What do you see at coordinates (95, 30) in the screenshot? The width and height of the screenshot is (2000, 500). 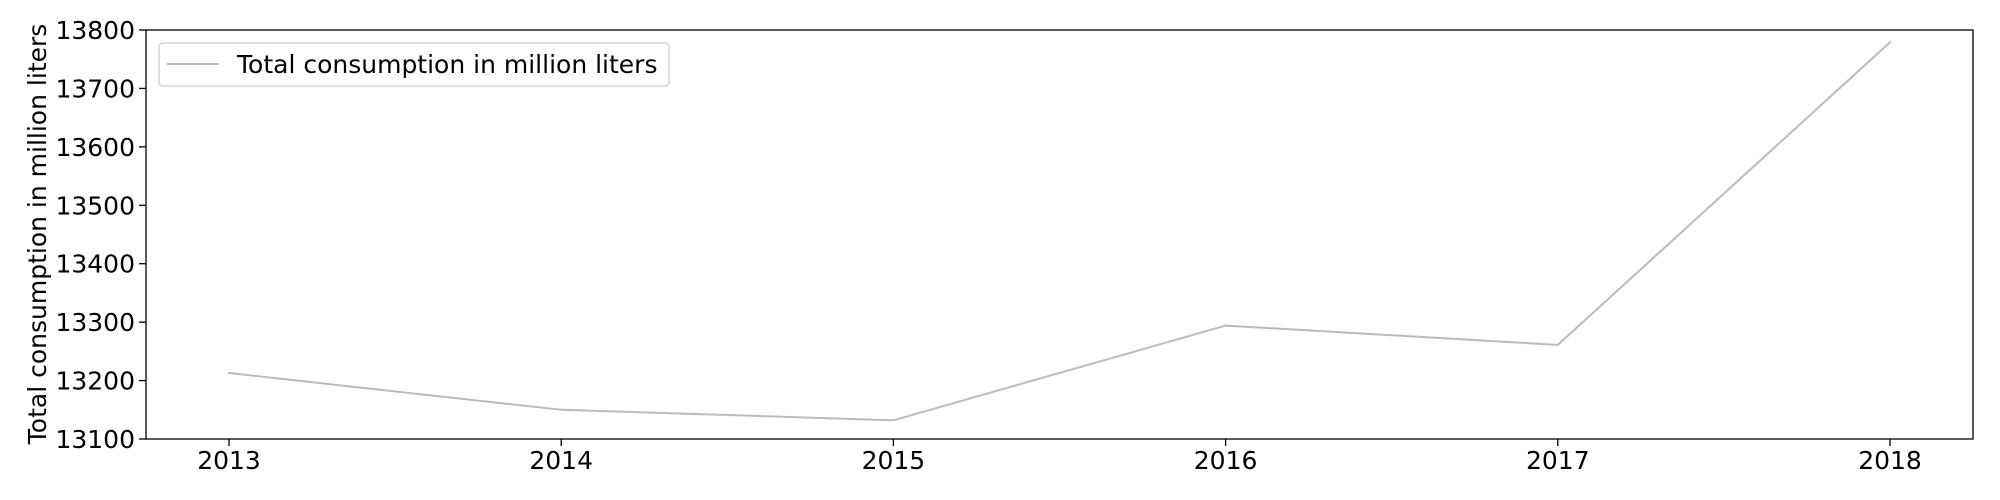 I see `y-tick-label: 13800` at bounding box center [95, 30].